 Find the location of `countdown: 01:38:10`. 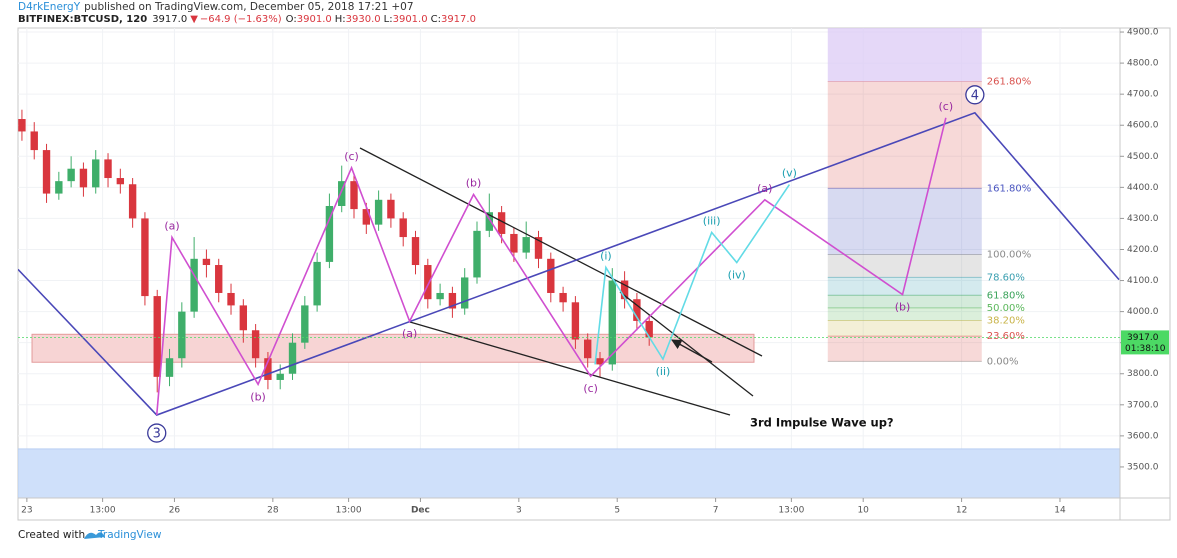

countdown: 01:38:10 is located at coordinates (1145, 349).